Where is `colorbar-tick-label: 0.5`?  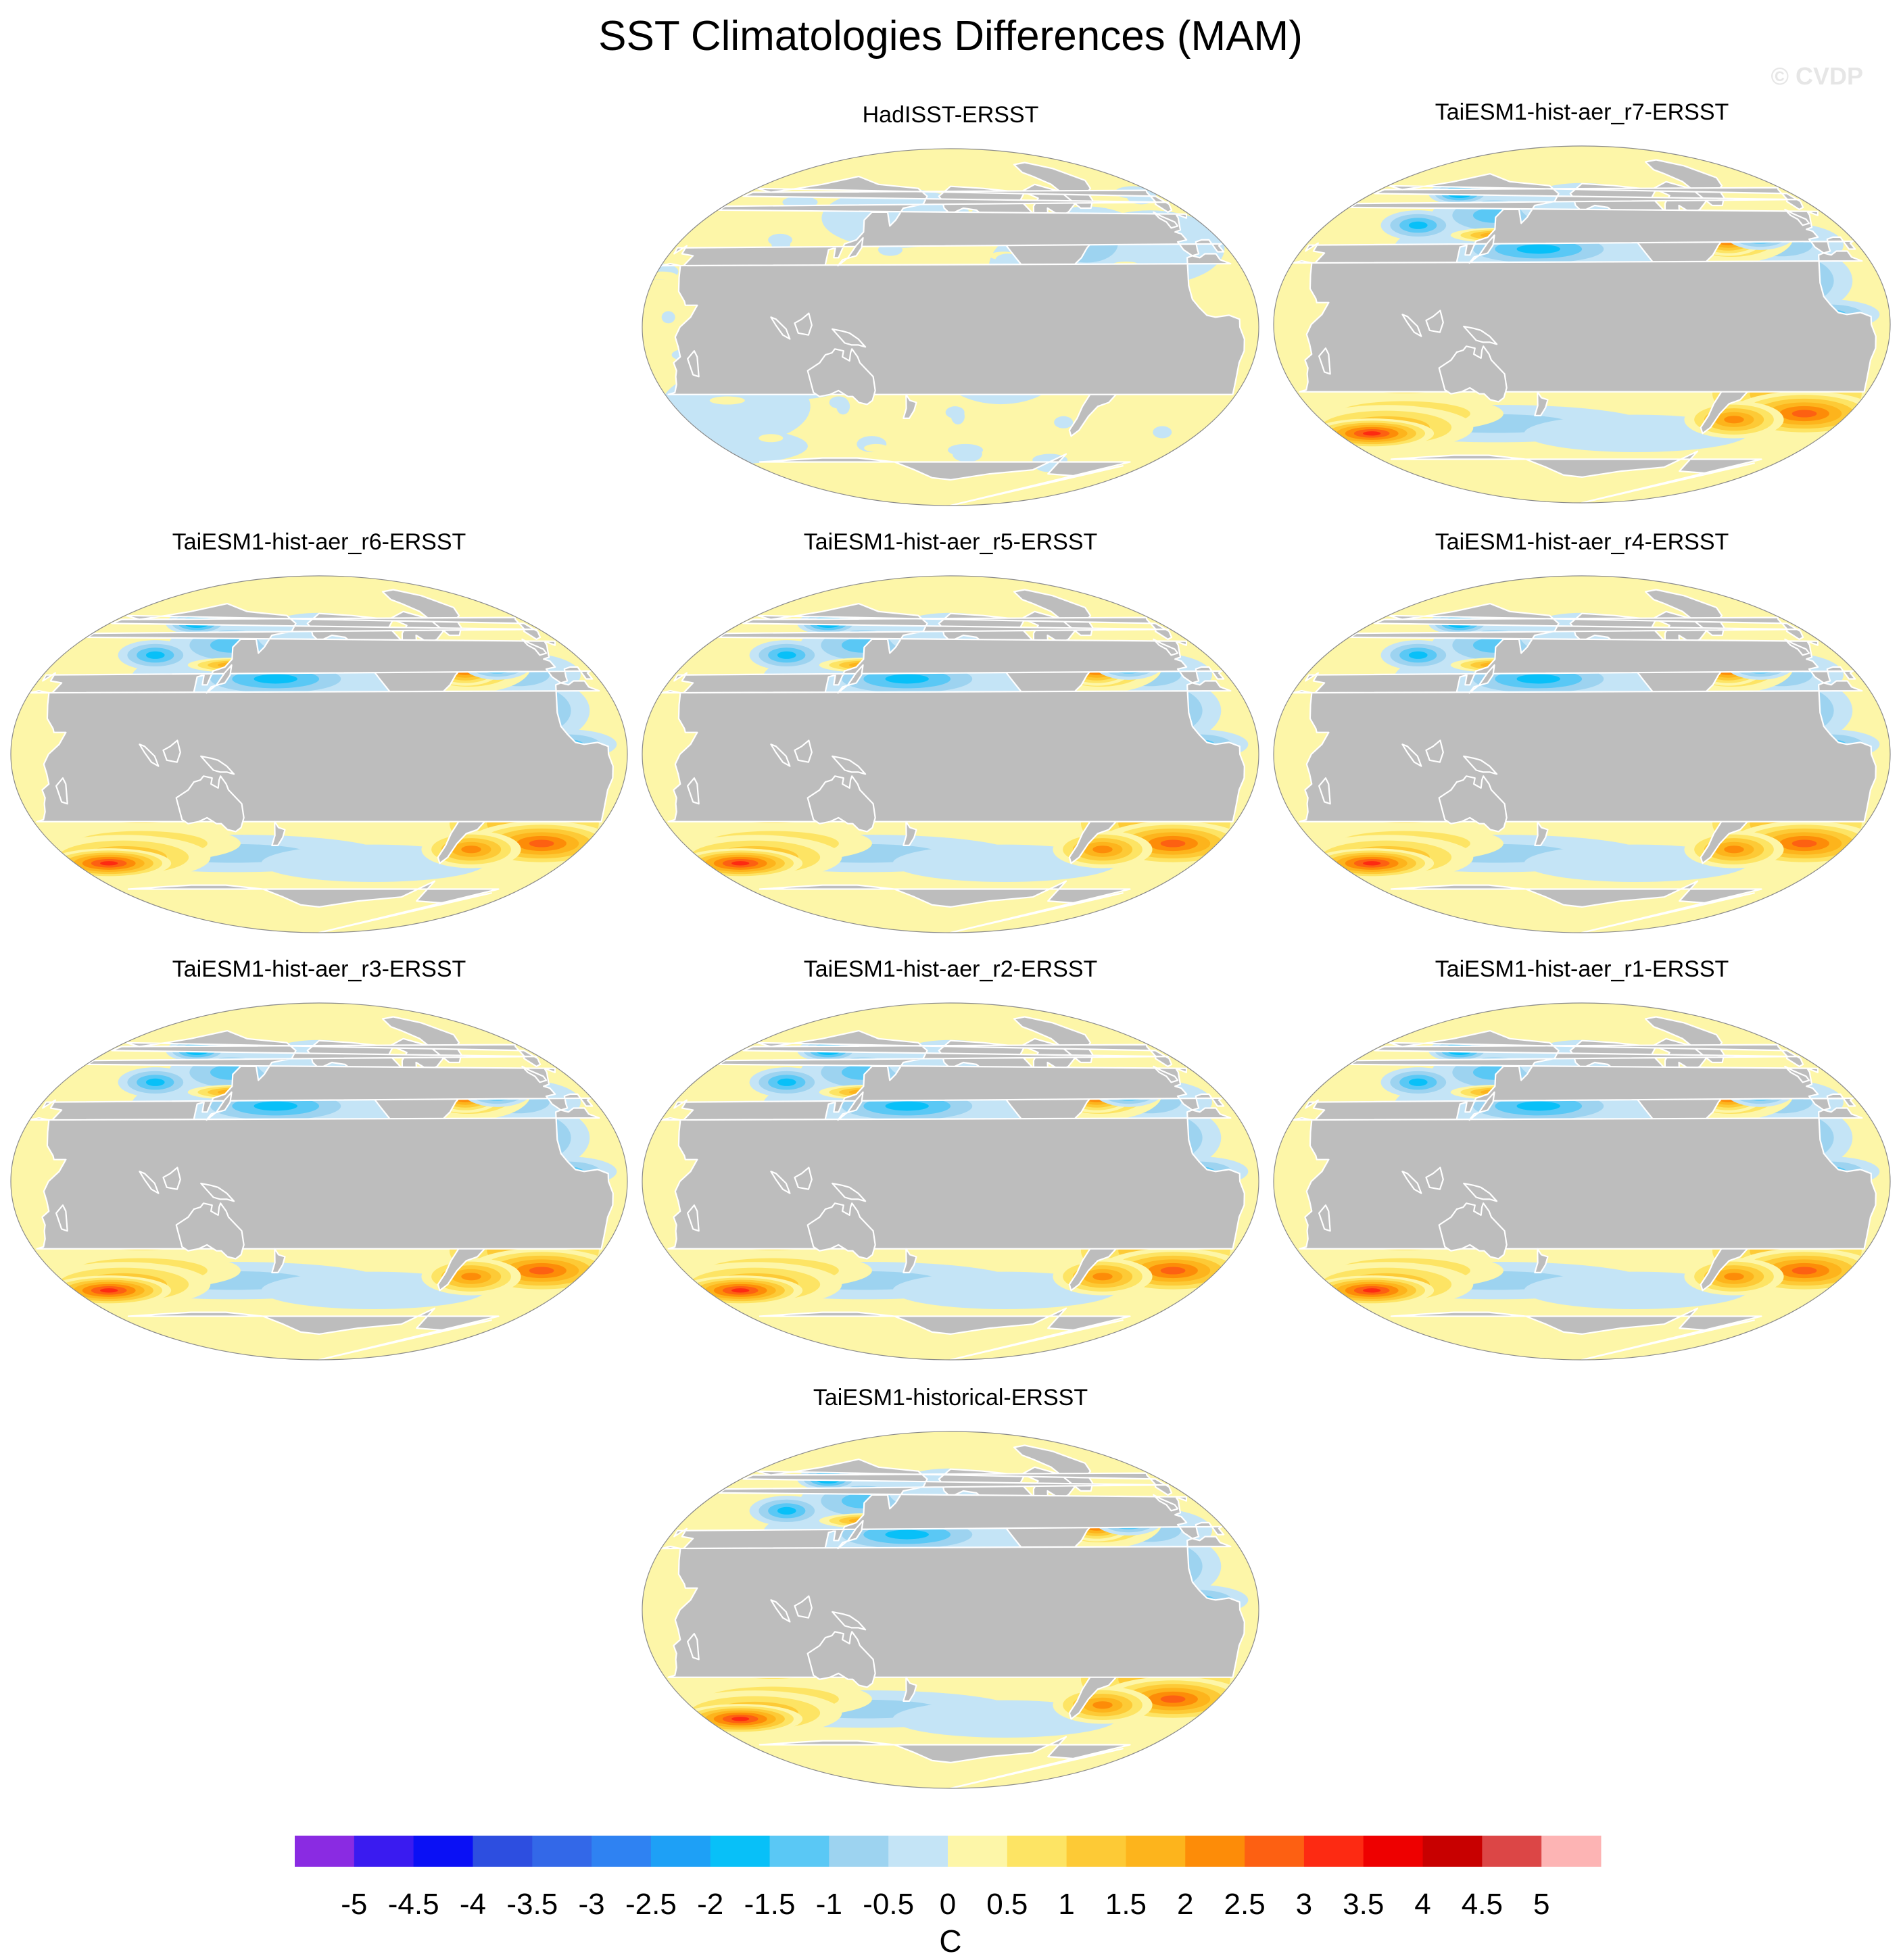
colorbar-tick-label: 0.5 is located at coordinates (1007, 1904).